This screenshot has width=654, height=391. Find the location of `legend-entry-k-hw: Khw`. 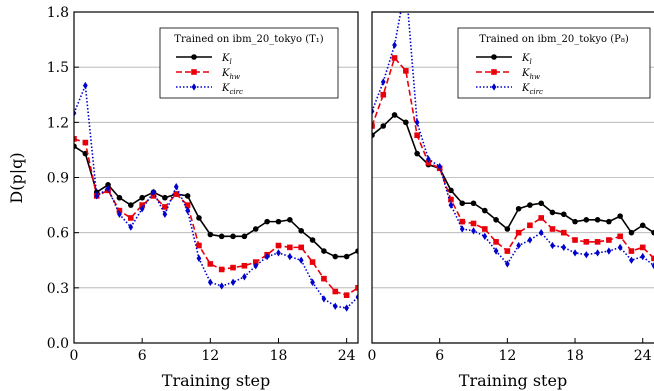

legend-entry-k-hw: Khw is located at coordinates (508, 74).